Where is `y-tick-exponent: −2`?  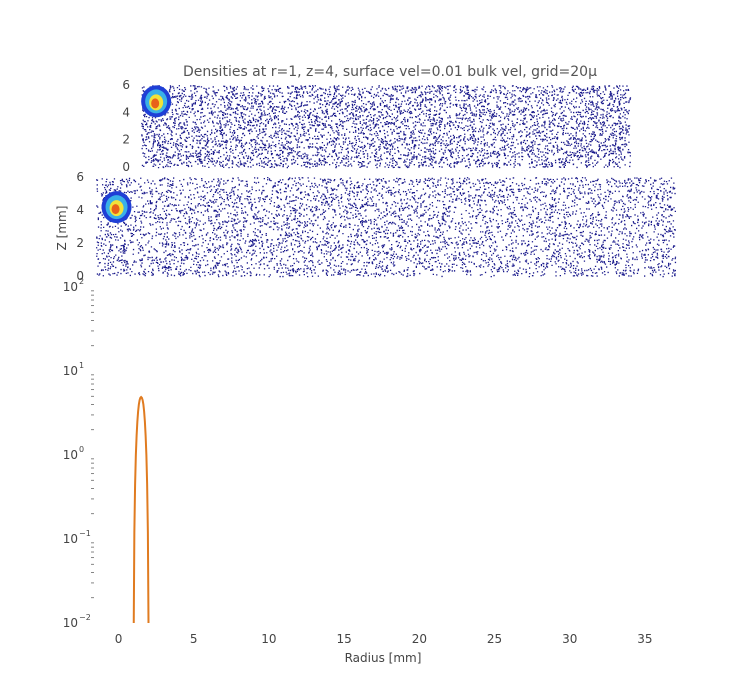 y-tick-exponent: −2 is located at coordinates (85, 617).